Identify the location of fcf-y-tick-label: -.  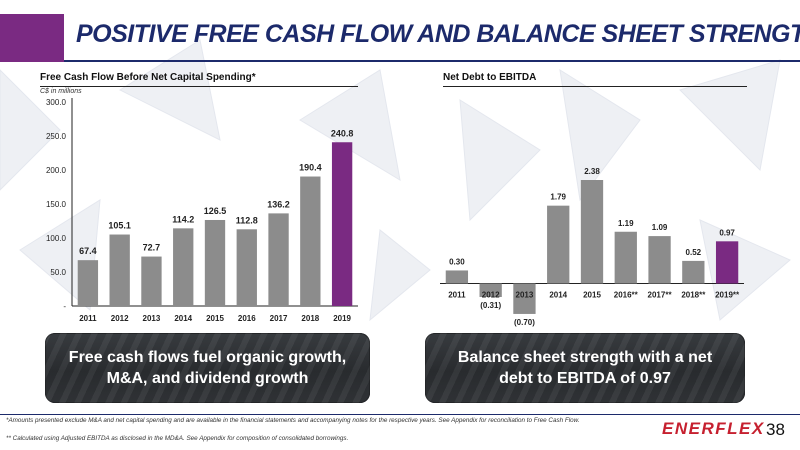
(64, 306).